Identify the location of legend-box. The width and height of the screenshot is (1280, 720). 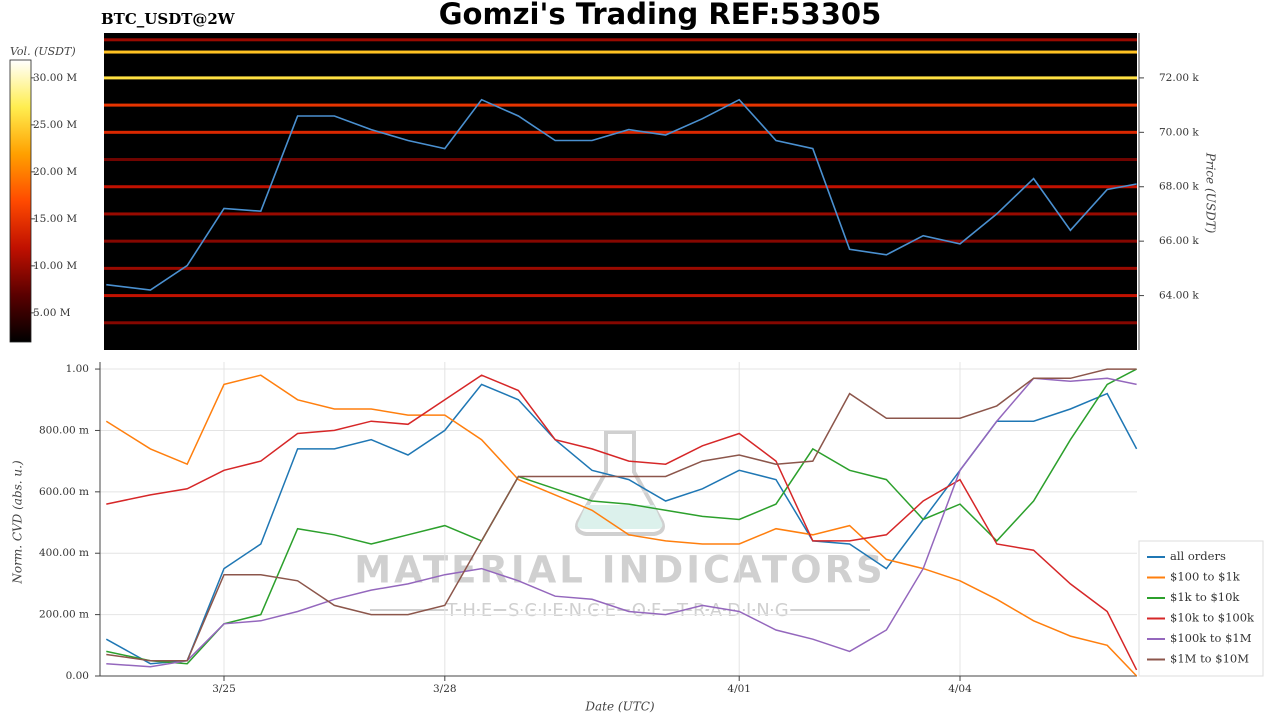
(1201, 608).